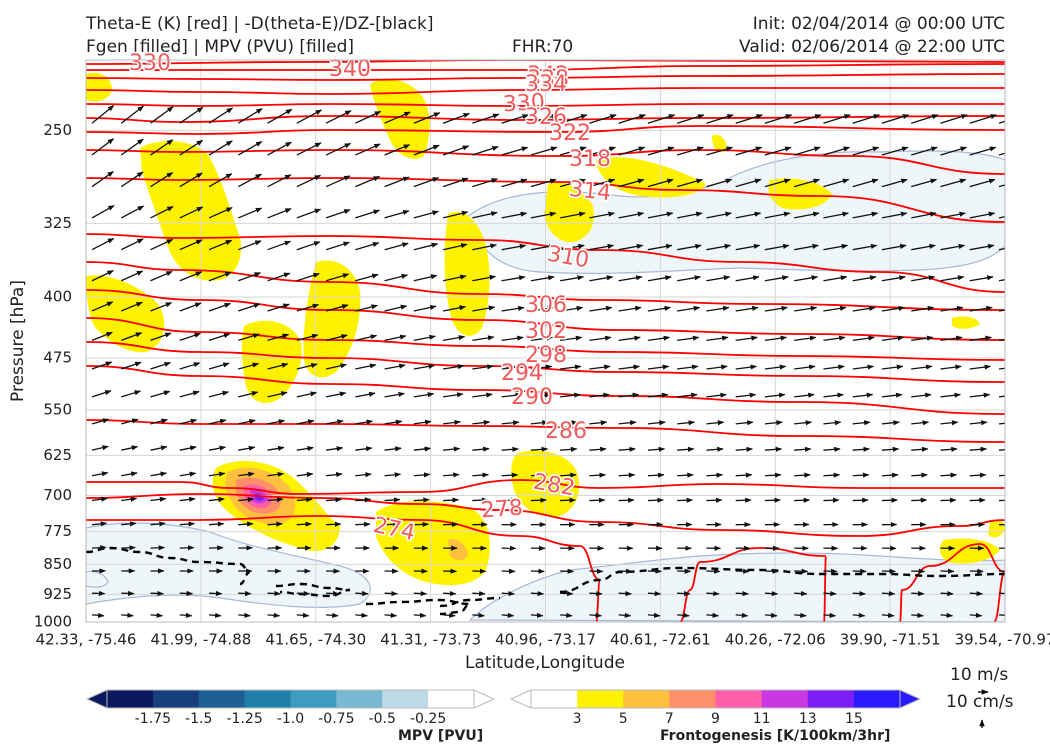 This screenshot has width=1050, height=750. What do you see at coordinates (97, 579) in the screenshot?
I see `mpv-region-small` at bounding box center [97, 579].